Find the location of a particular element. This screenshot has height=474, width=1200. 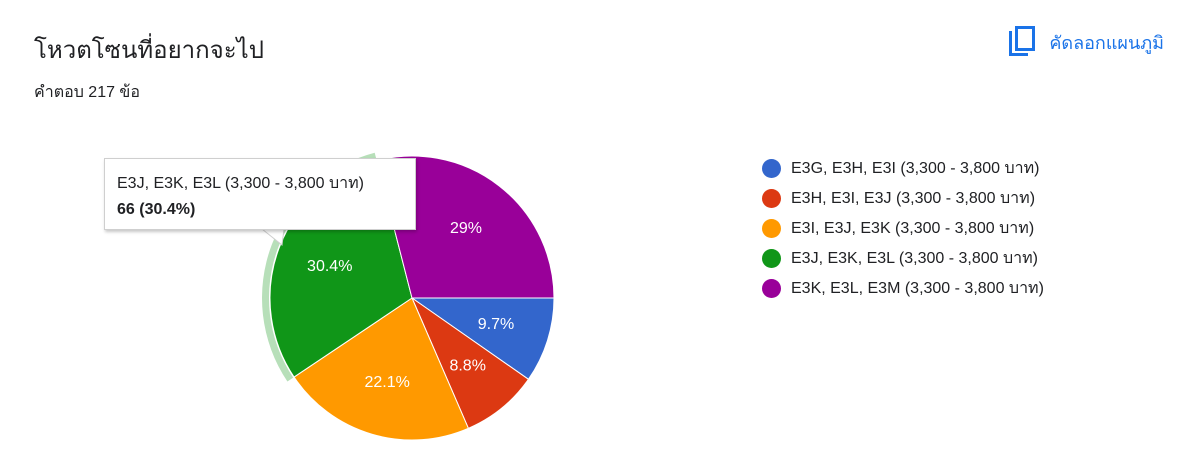

legend-item-e3g-e3h-e3i-3-300-3-800: E3G, E3H, E3I (3,300 - 3,800 บาท) is located at coordinates (903, 168).